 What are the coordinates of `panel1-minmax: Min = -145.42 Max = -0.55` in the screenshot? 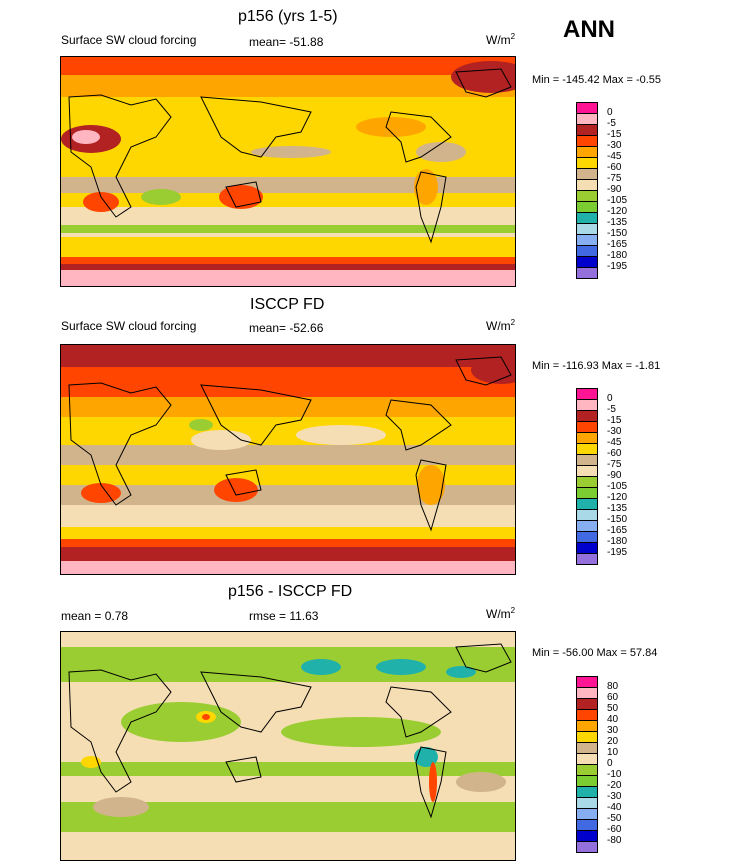 It's located at (597, 80).